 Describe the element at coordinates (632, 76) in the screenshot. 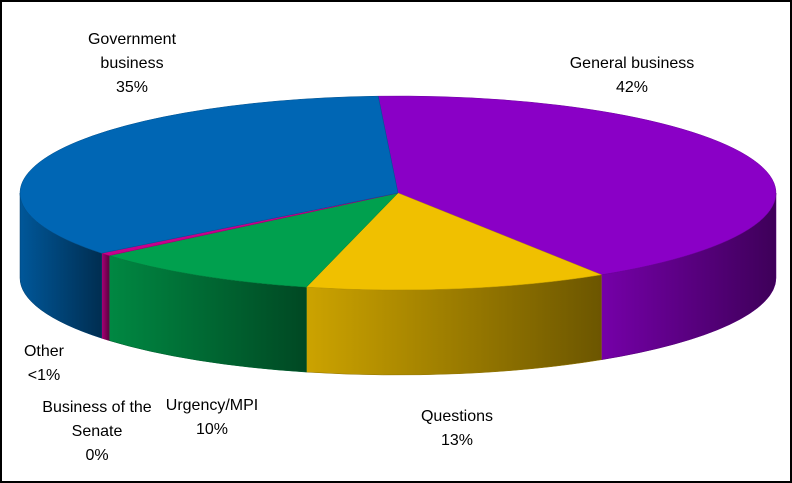

I see `slice-label: General business 42%` at that location.